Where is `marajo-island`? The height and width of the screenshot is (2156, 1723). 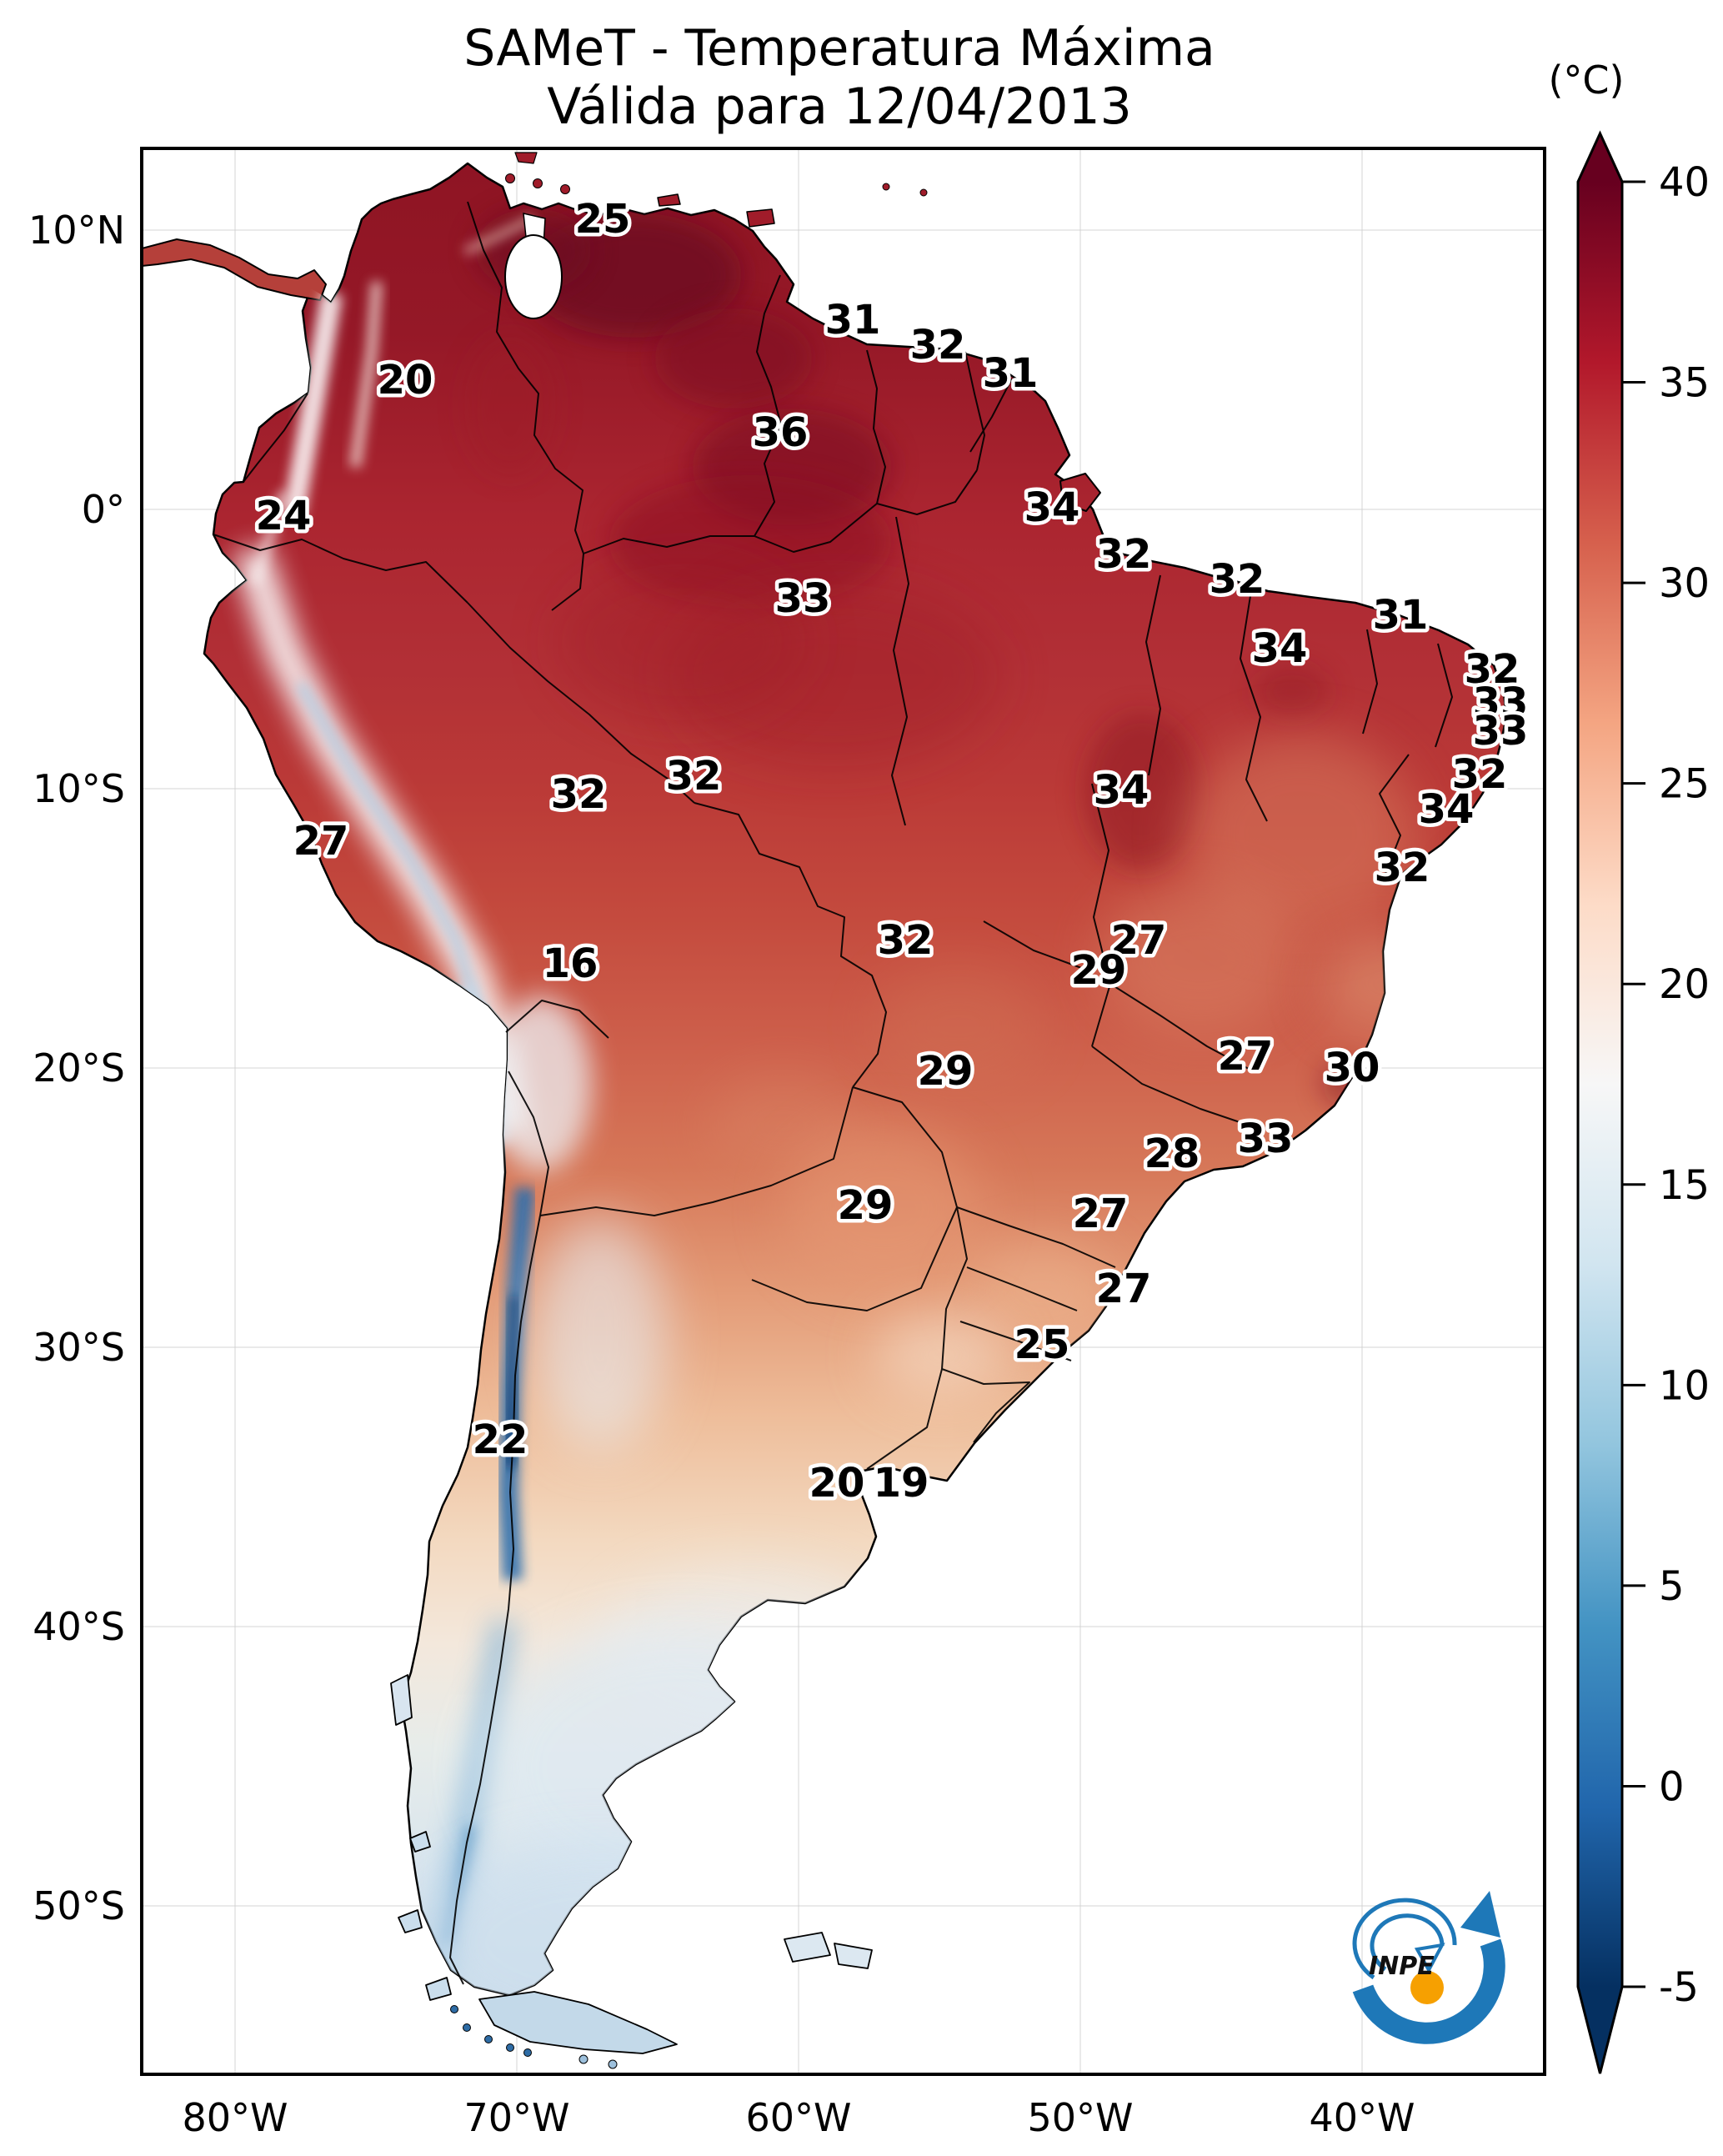 marajo-island is located at coordinates (1080, 493).